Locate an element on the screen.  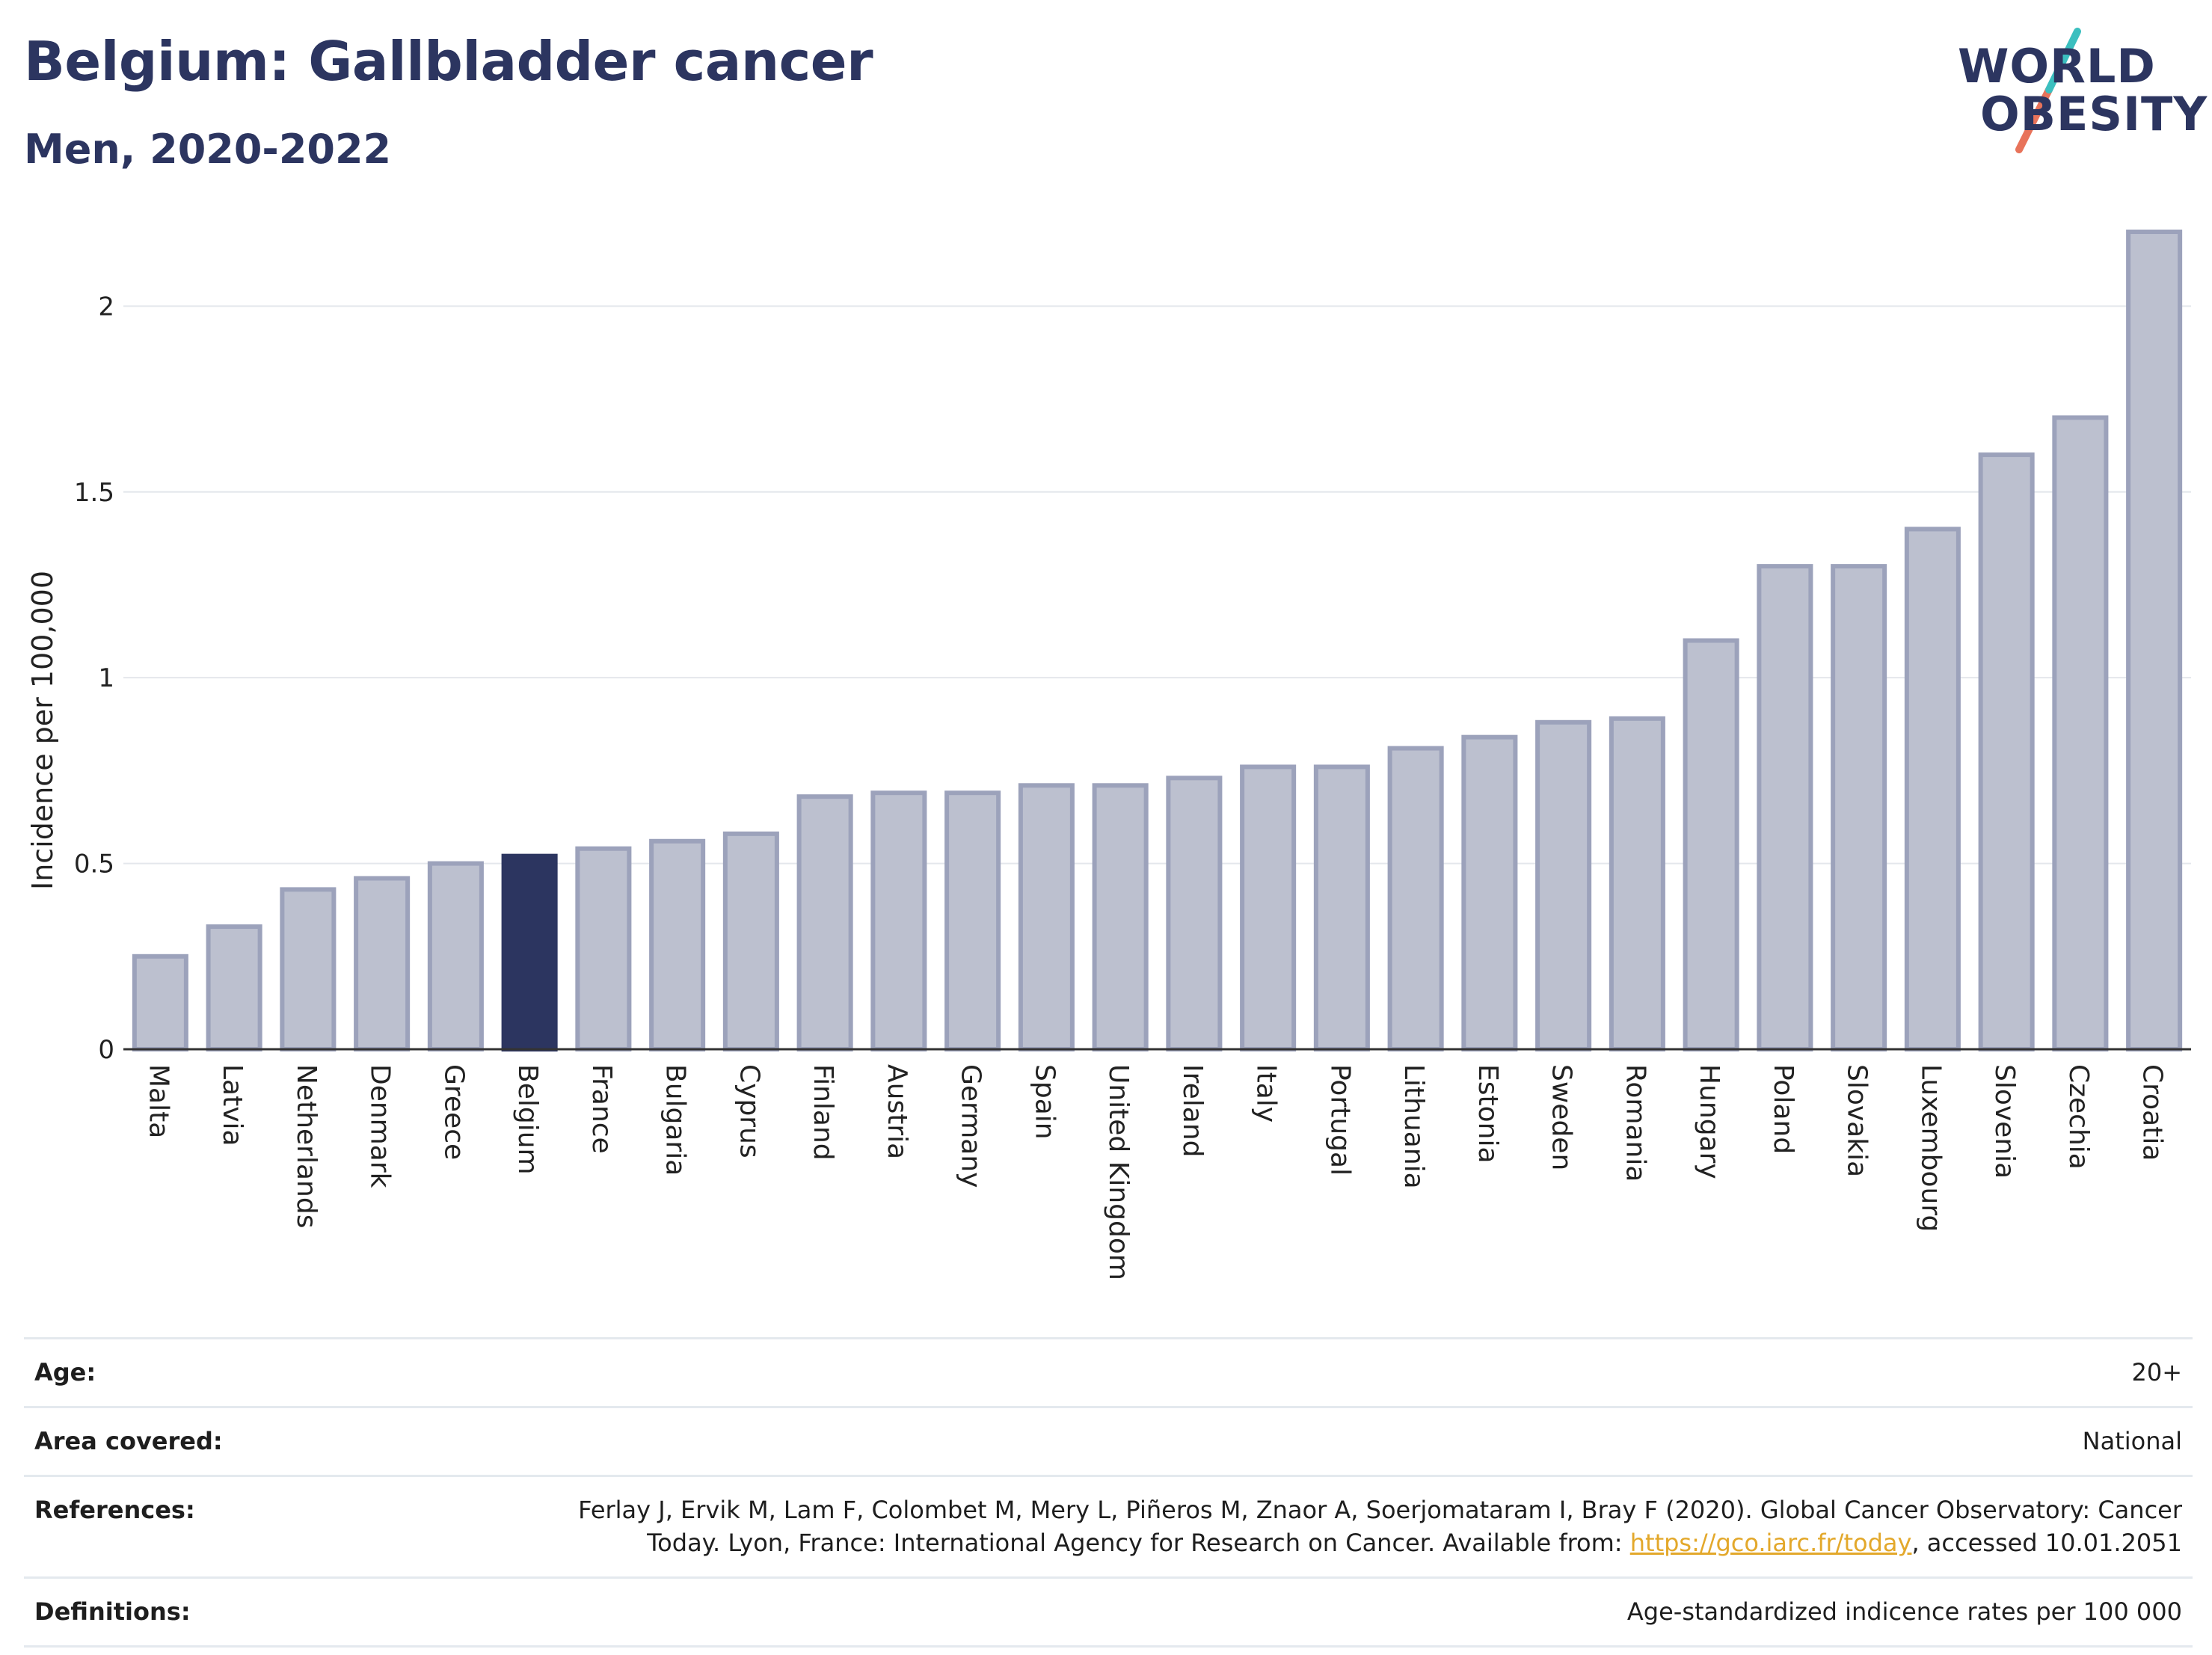
bar-luxembourg is located at coordinates (1932, 789).